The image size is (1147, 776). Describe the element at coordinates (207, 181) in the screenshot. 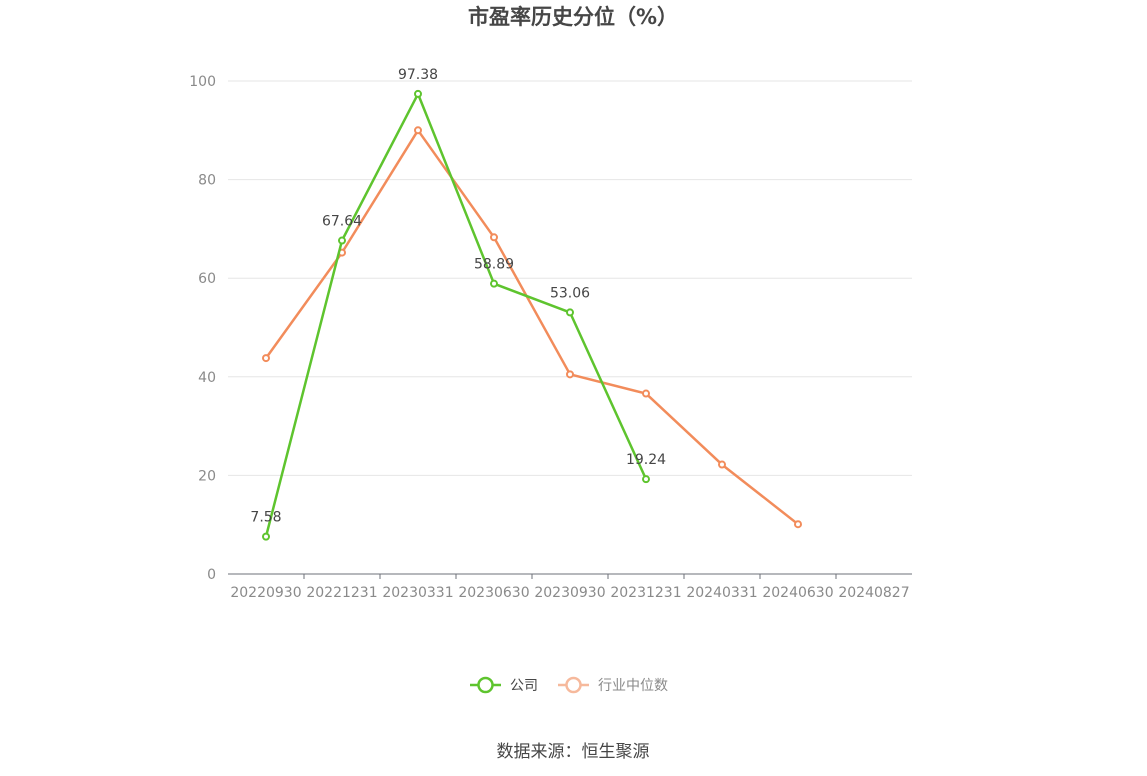

I see `y-tick-label: 80` at that location.